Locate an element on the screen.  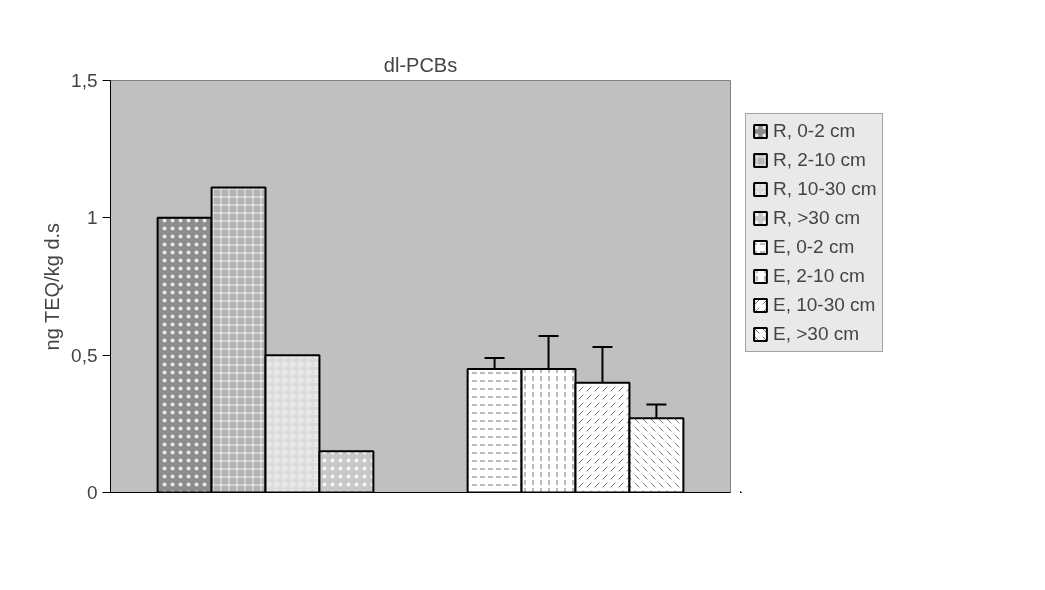
legend-label: E, 10-30 cm is located at coordinates (824, 305).